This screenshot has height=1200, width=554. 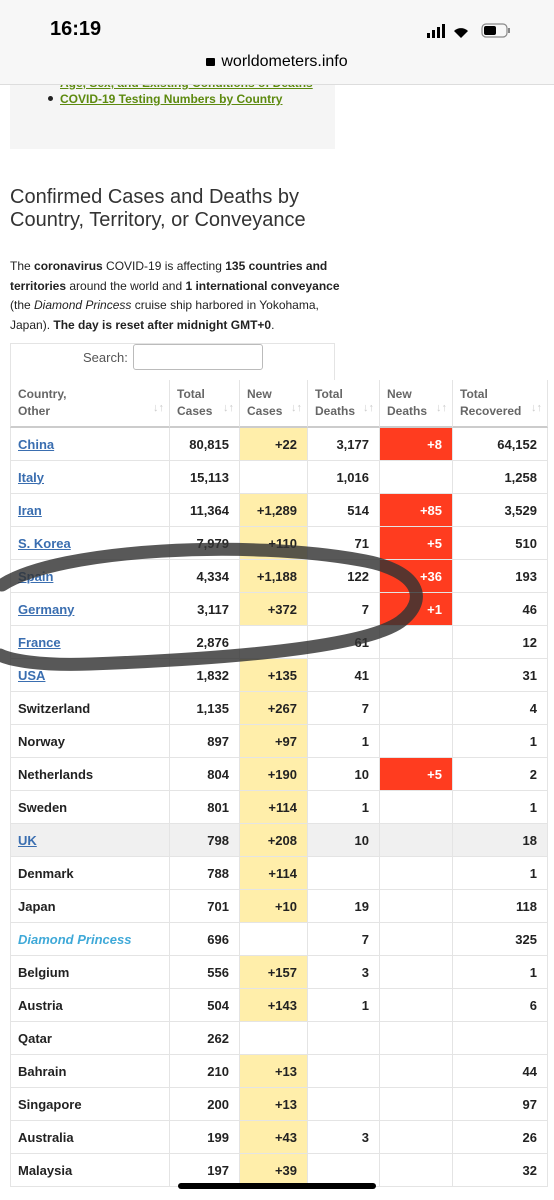 What do you see at coordinates (90, 906) in the screenshot?
I see `country-cell: Japan` at bounding box center [90, 906].